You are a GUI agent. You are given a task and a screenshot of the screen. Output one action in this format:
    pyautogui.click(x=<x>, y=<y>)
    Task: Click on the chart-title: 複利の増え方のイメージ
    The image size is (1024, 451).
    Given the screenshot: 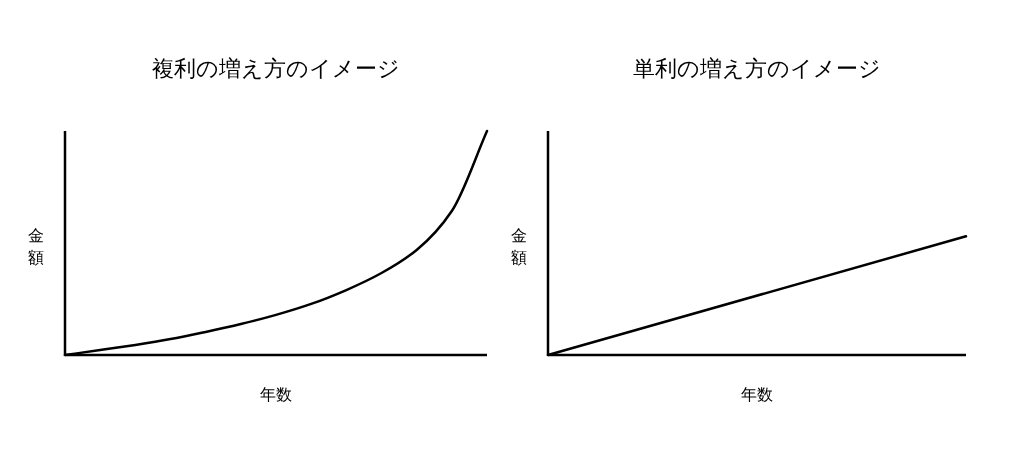 What is the action you would take?
    pyautogui.click(x=276, y=68)
    